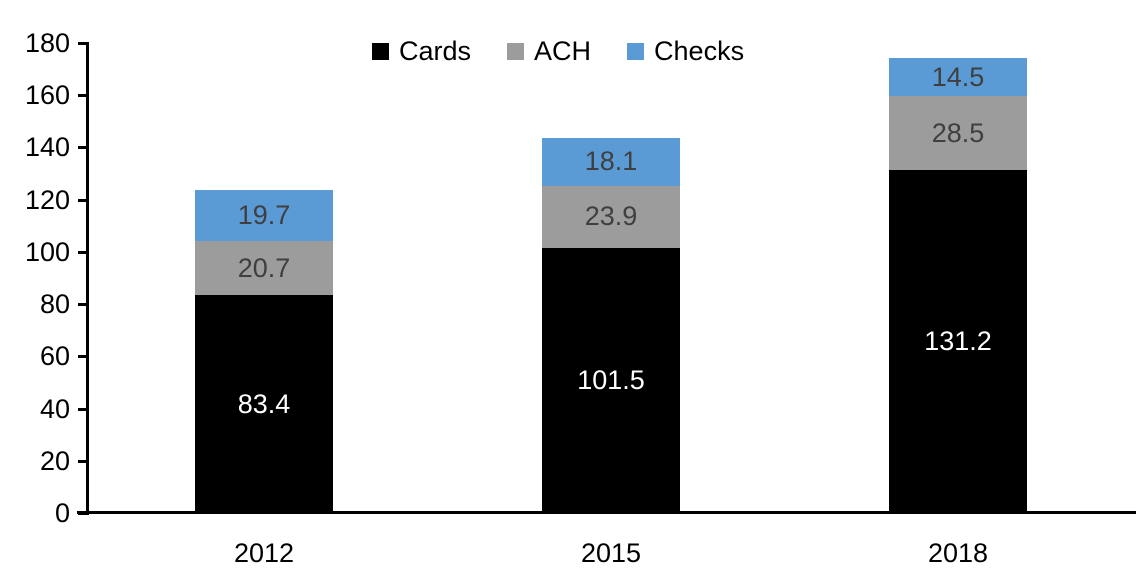 The width and height of the screenshot is (1136, 588). I want to click on segment-ach-2018: 28.5, so click(958, 133).